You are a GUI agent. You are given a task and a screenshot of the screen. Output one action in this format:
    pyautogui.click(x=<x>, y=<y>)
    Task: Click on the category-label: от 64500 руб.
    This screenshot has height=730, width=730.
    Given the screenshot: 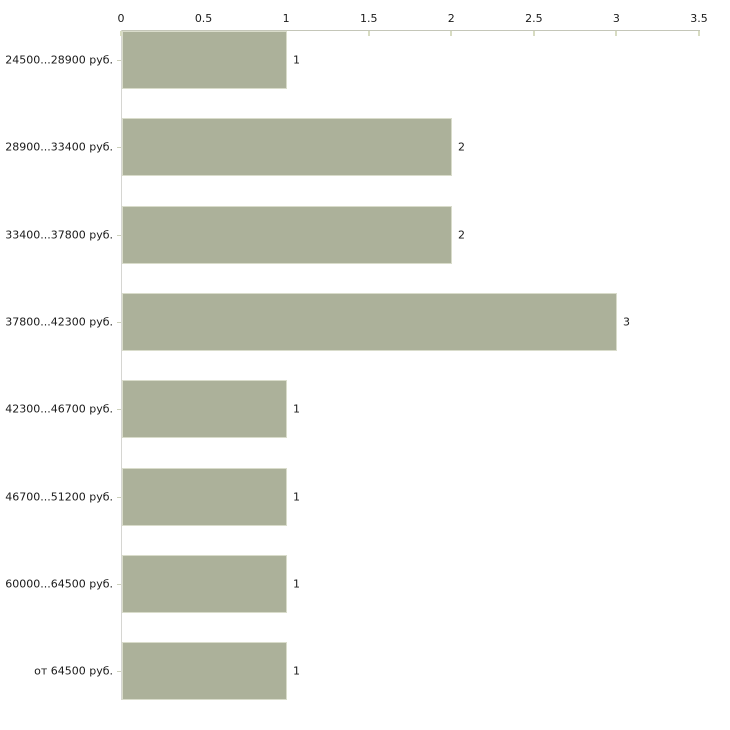 What is the action you would take?
    pyautogui.click(x=73, y=671)
    